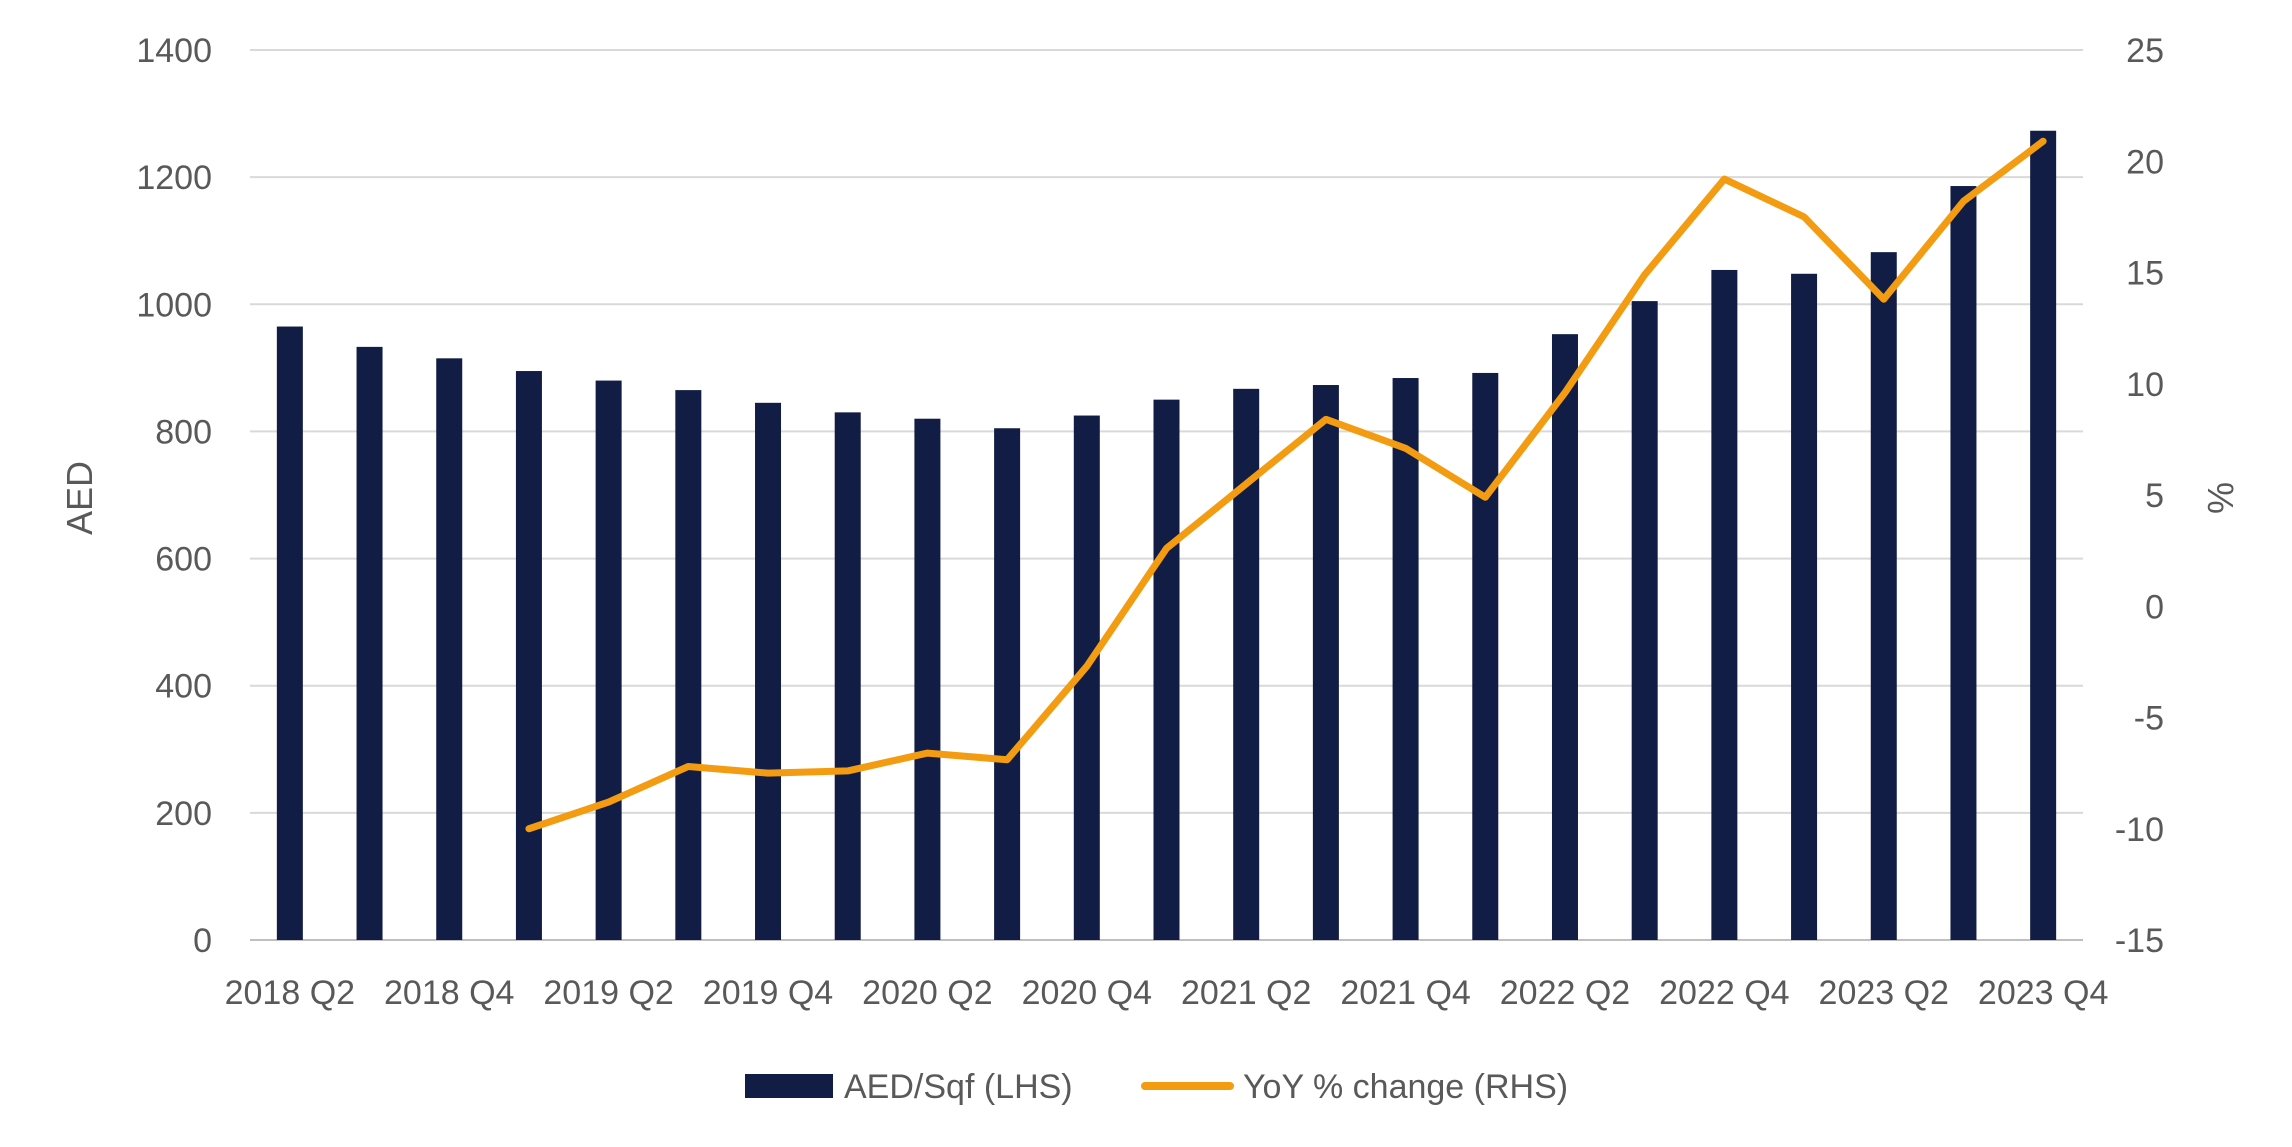 This screenshot has width=2292, height=1147. What do you see at coordinates (1963, 563) in the screenshot?
I see `bar-2023-q3` at bounding box center [1963, 563].